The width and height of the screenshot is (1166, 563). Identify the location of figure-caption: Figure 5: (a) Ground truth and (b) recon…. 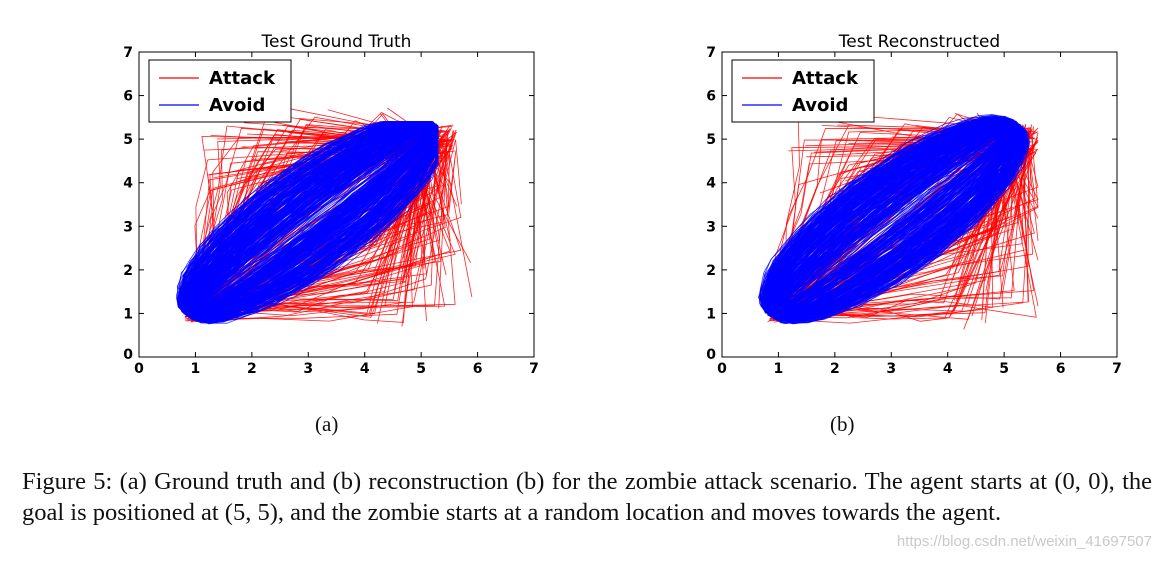
(587, 497).